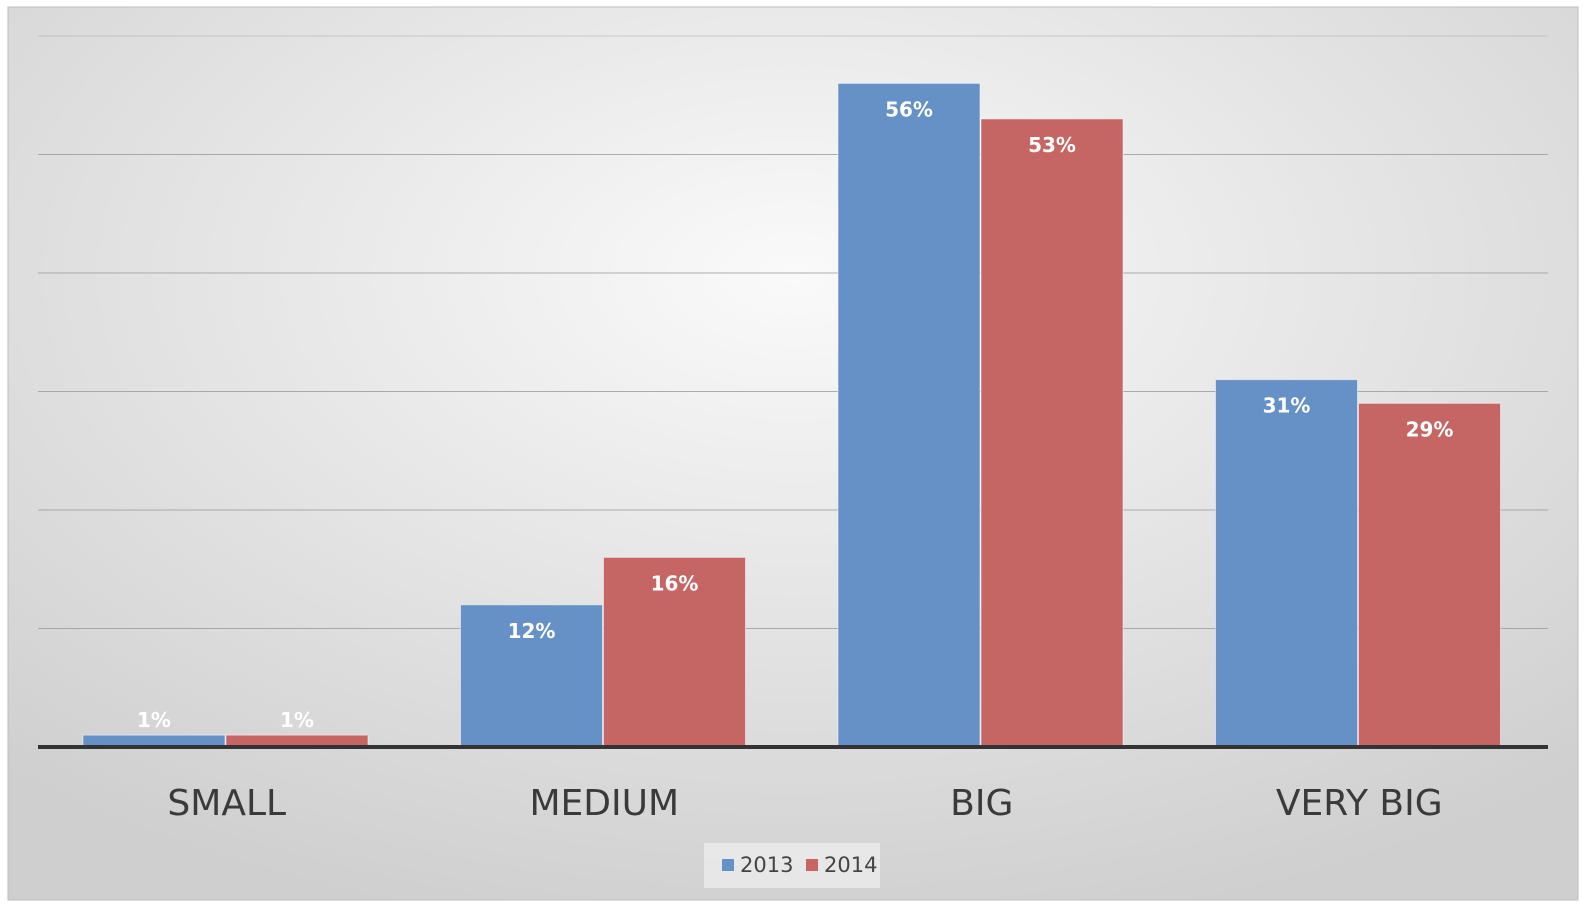  Describe the element at coordinates (226, 803) in the screenshot. I see `category-label: SMALL` at that location.